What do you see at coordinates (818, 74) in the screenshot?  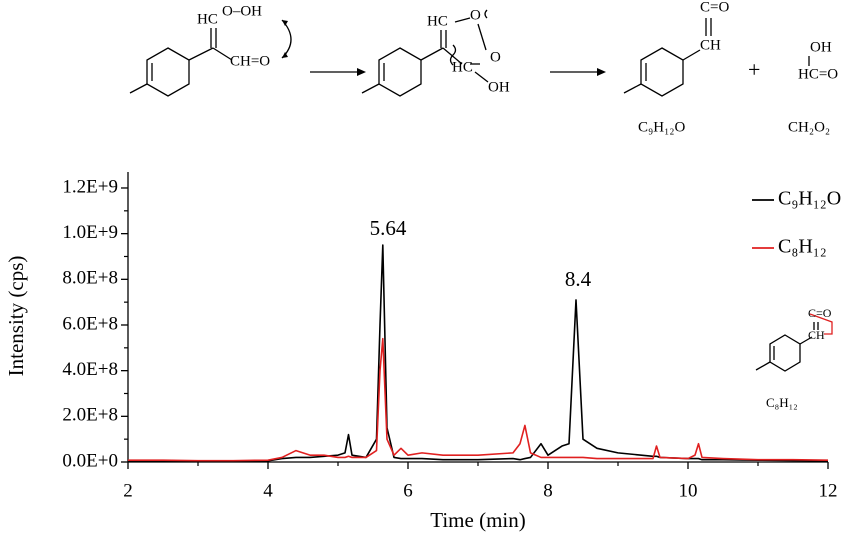 I see `atom-label: HC=O` at bounding box center [818, 74].